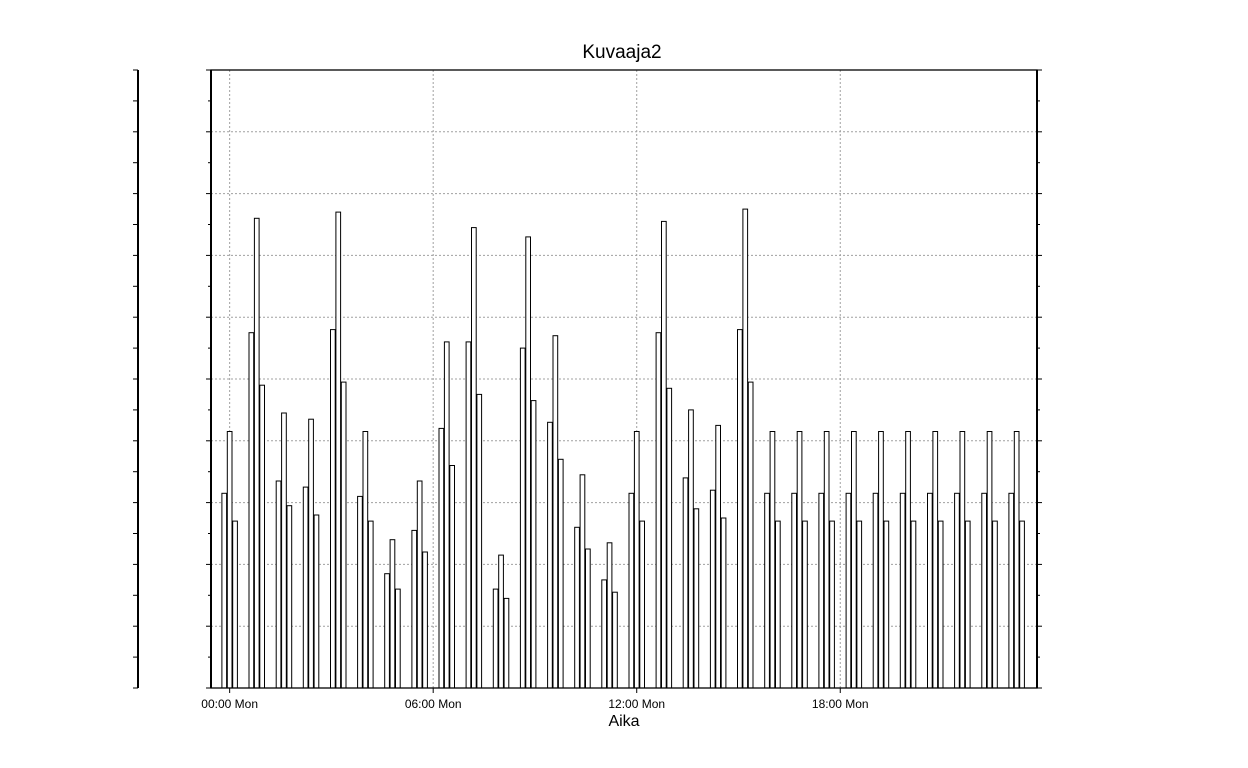 This screenshot has height=768, width=1248. I want to click on x-tick-label: 18:00 Mon, so click(840, 704).